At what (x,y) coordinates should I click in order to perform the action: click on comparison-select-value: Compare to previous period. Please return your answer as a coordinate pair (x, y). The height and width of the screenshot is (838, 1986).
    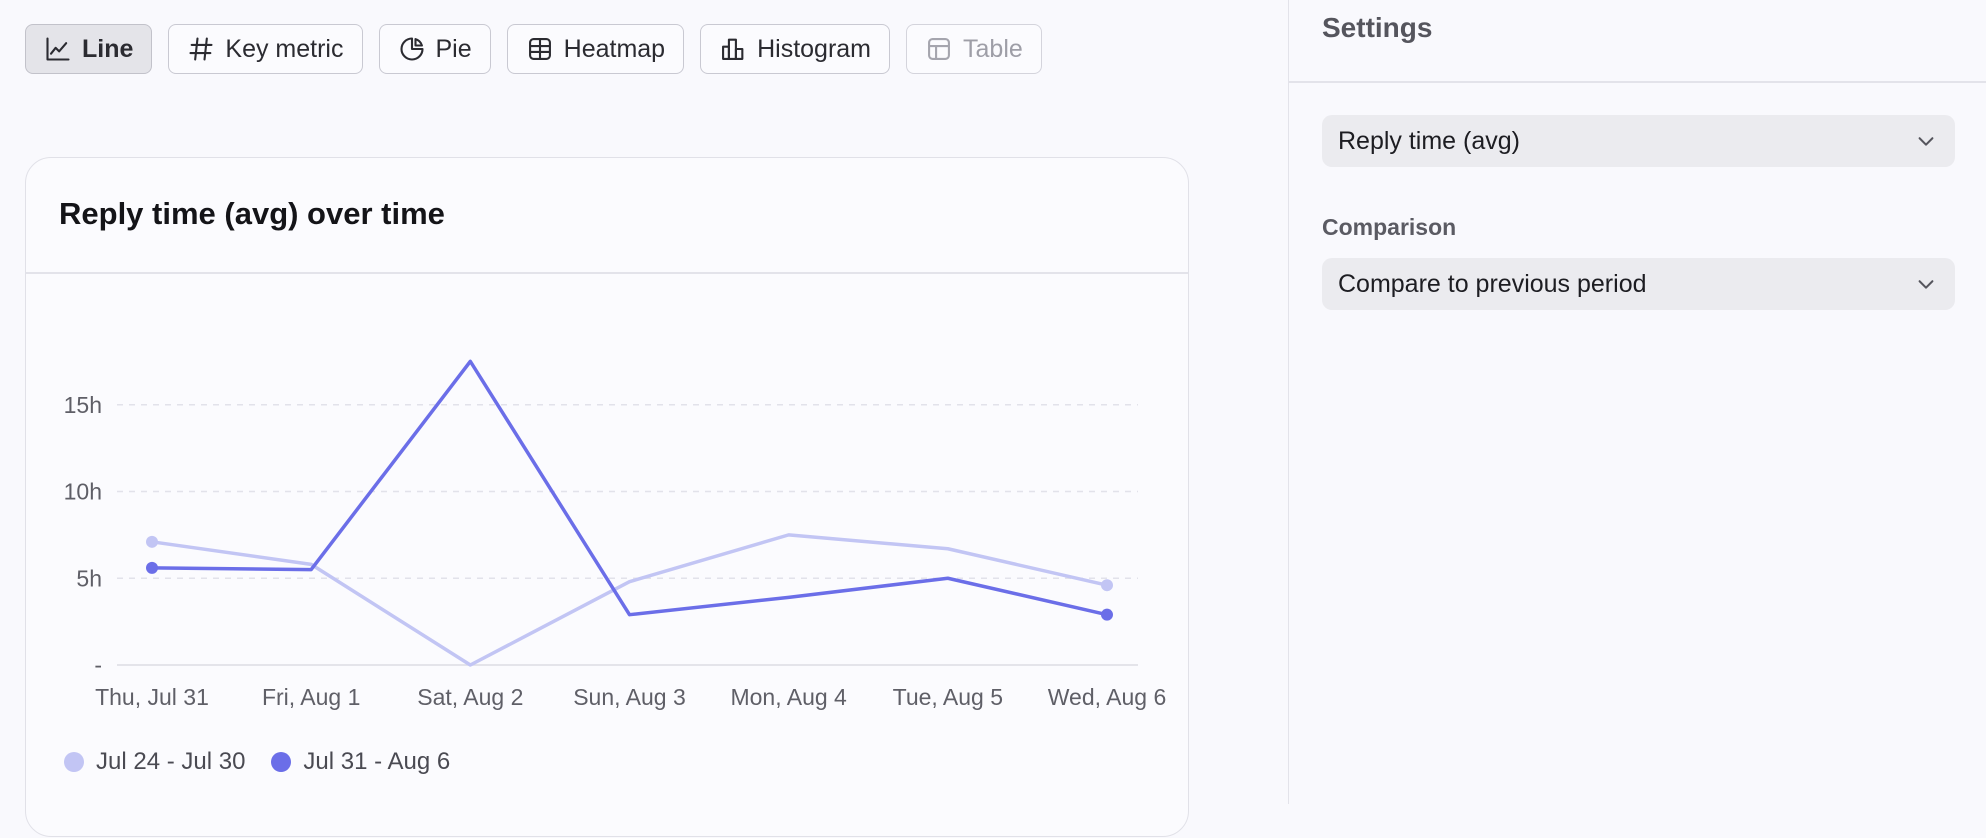
    Looking at the image, I should click on (1492, 283).